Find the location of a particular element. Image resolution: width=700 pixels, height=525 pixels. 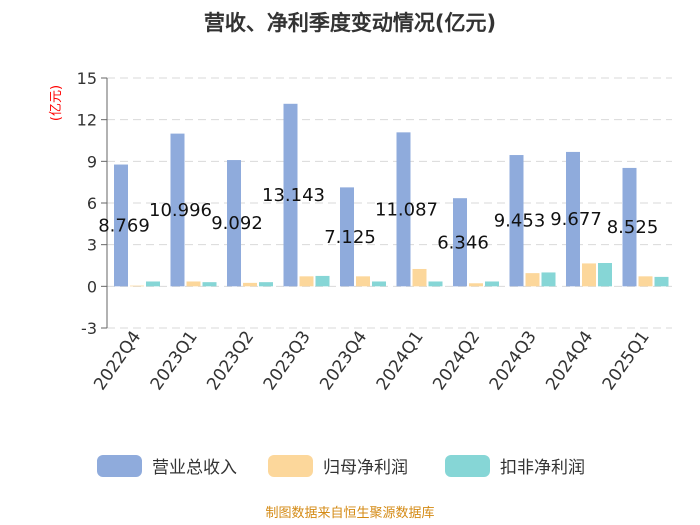

x-tick-label: 2024Q2 is located at coordinates (456, 360).